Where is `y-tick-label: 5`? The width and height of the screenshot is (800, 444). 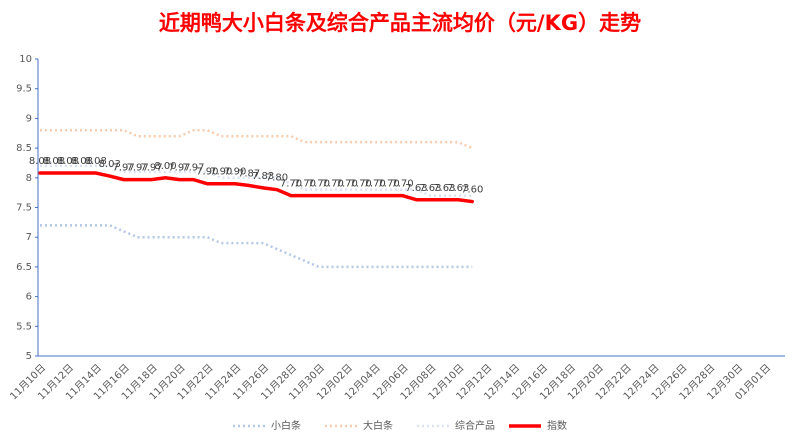
y-tick-label: 5 is located at coordinates (29, 356).